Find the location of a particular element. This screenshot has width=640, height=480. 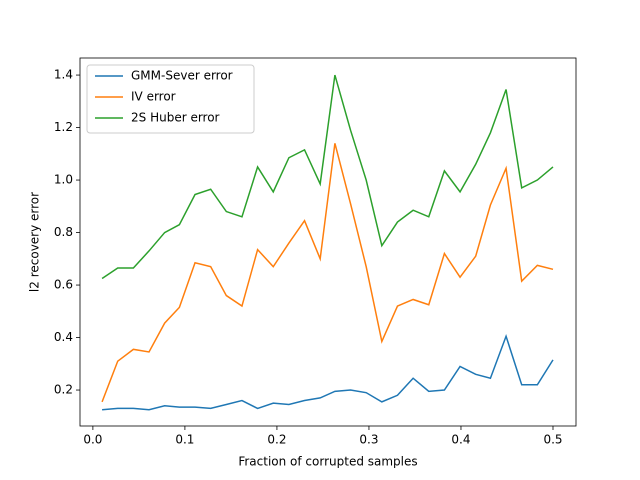

y-axis-label: l2 recovery error is located at coordinates (35, 242).